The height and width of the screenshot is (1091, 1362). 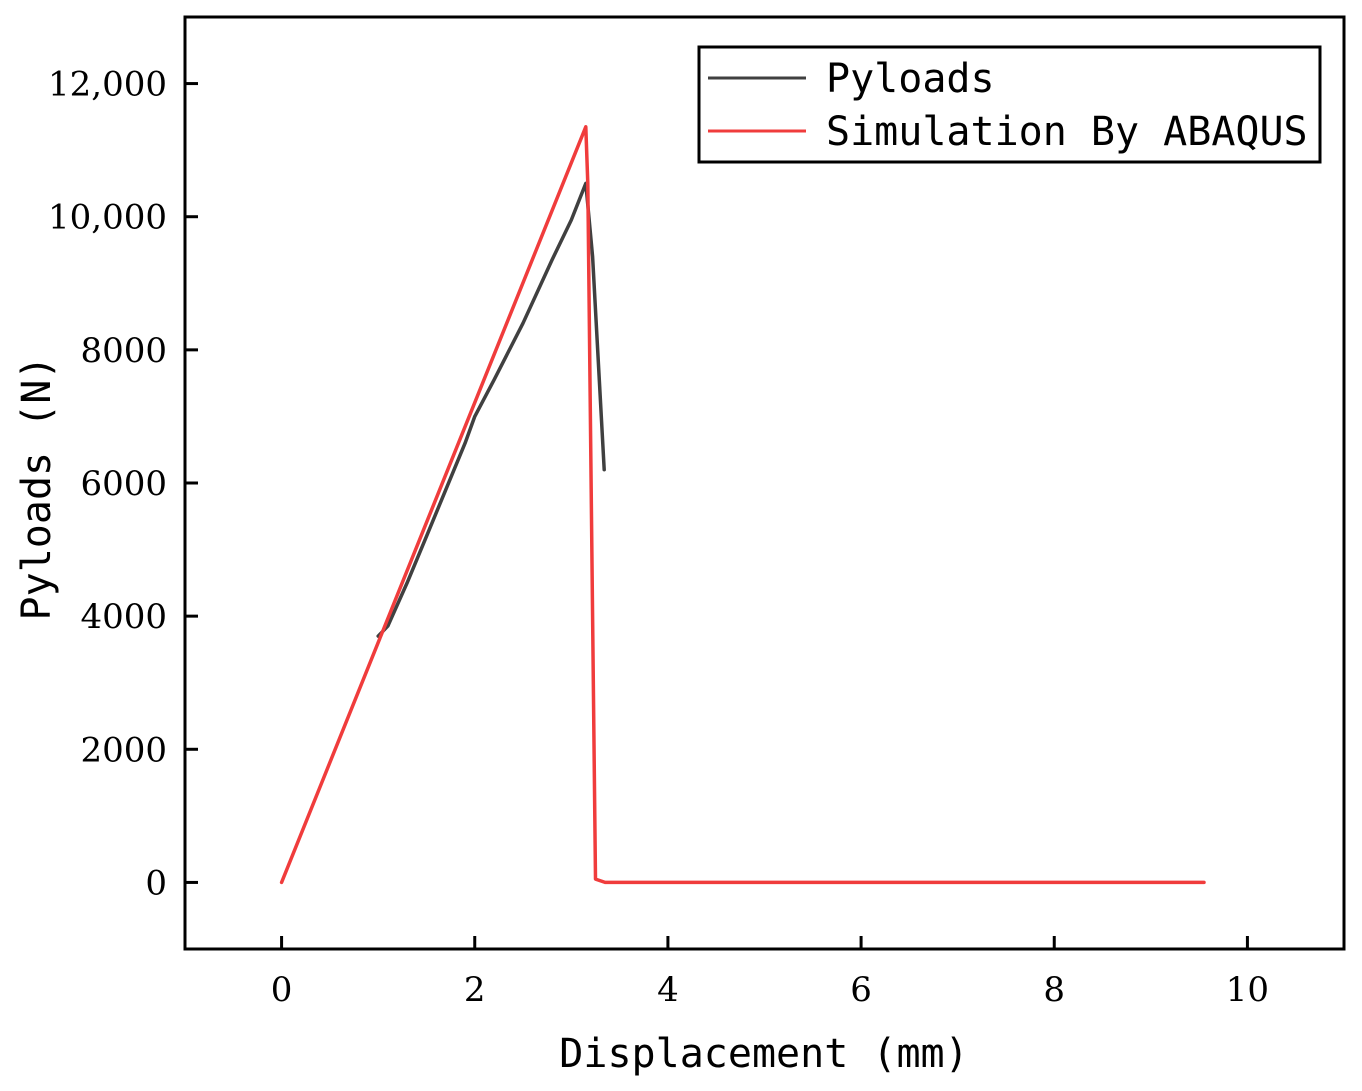 What do you see at coordinates (770, 973) in the screenshot?
I see `x-axis: 0 2 4 6 8 10` at bounding box center [770, 973].